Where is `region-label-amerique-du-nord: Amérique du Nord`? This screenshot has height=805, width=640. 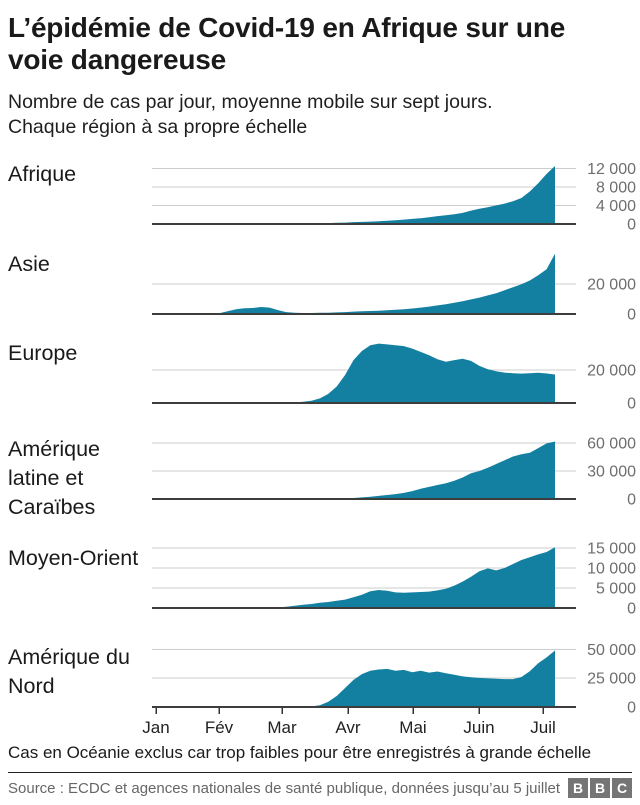 region-label-amerique-du-nord: Amérique du Nord is located at coordinates (69, 672).